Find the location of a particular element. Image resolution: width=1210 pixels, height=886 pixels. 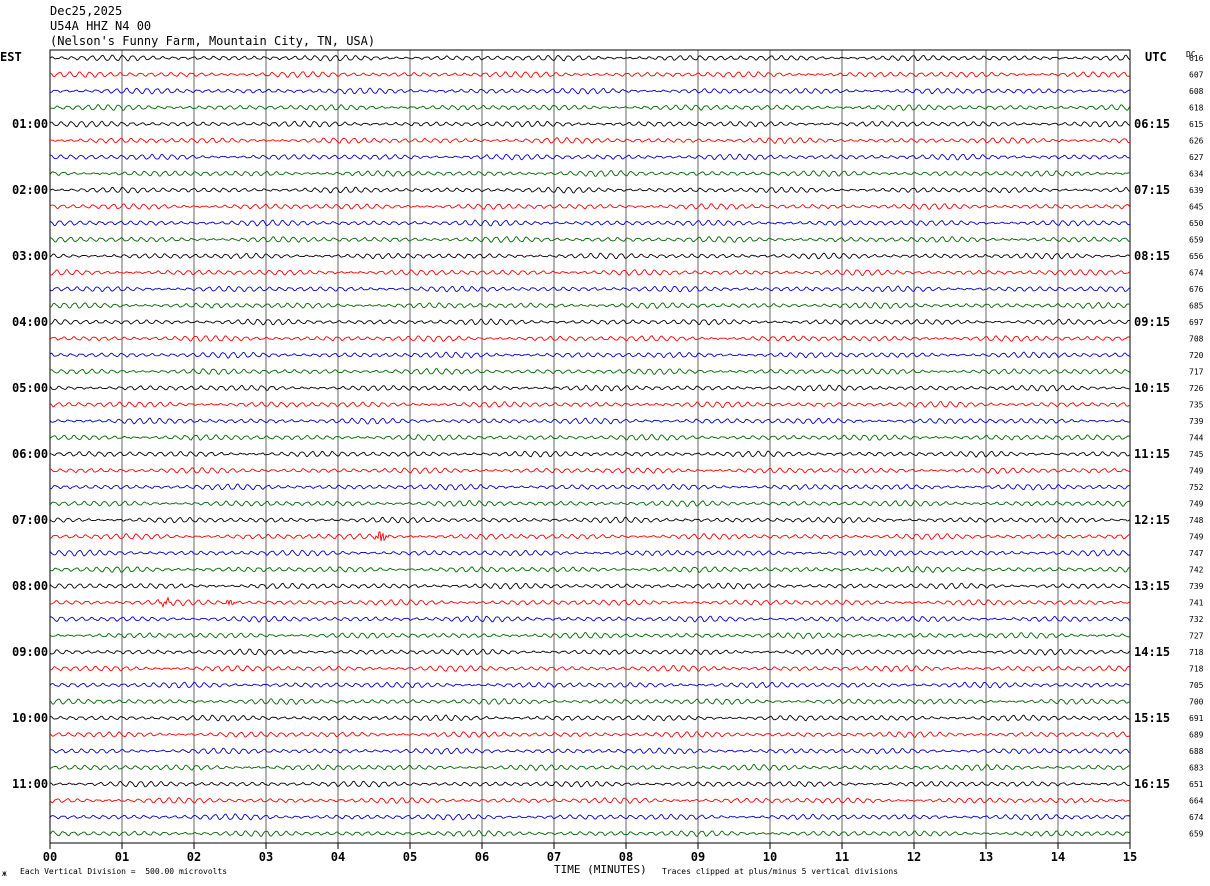

utc-hour-label: 07:15 is located at coordinates (1152, 190).